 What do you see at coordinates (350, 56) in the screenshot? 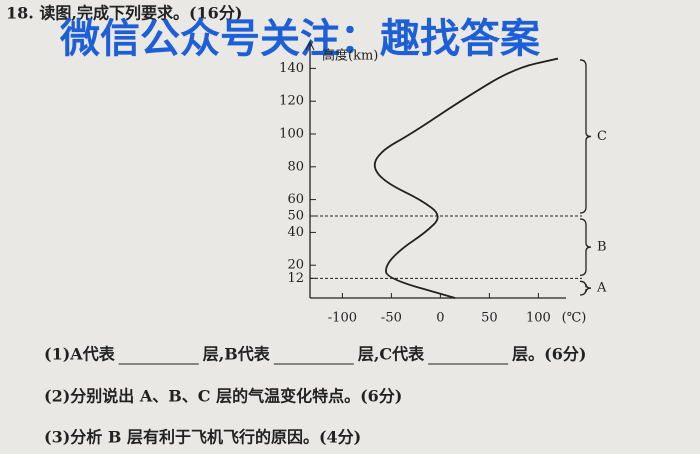
I see `y-axis-label: 高度(km)` at bounding box center [350, 56].